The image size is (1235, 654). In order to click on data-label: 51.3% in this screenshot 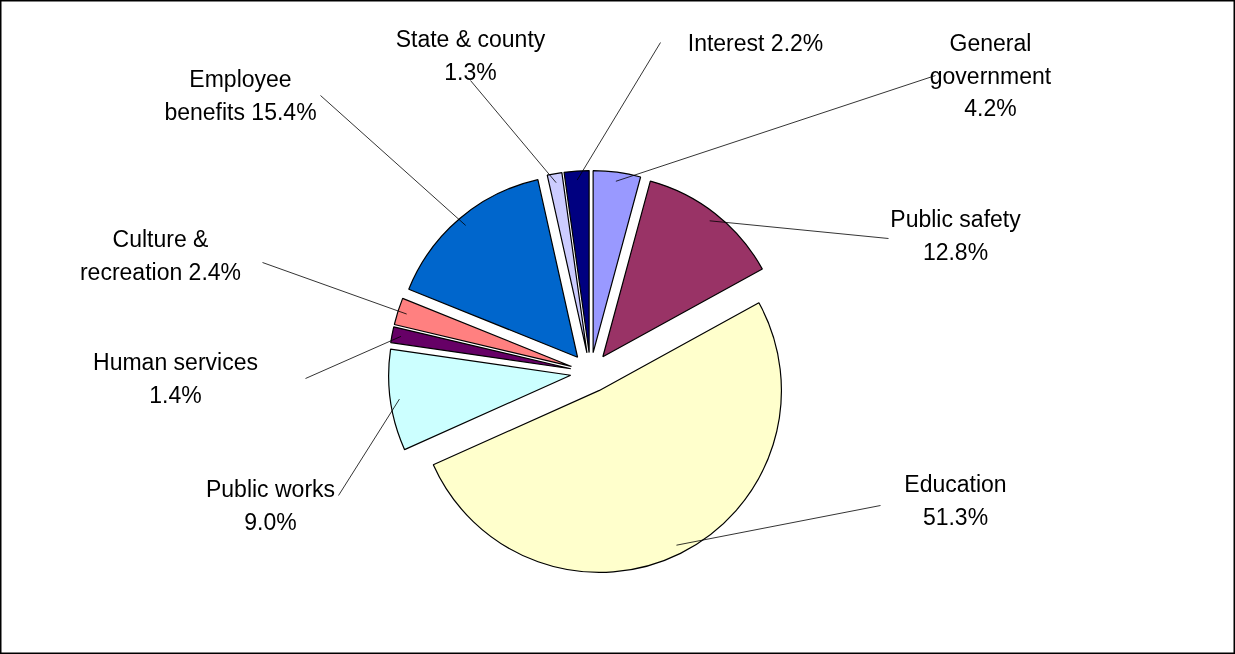, I will do `click(955, 516)`.